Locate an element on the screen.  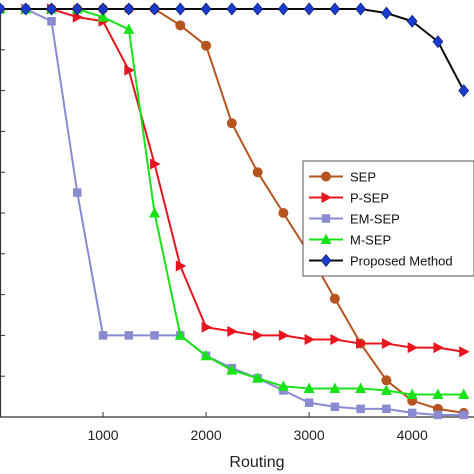
legend-label: EM-SEP is located at coordinates (375, 219).